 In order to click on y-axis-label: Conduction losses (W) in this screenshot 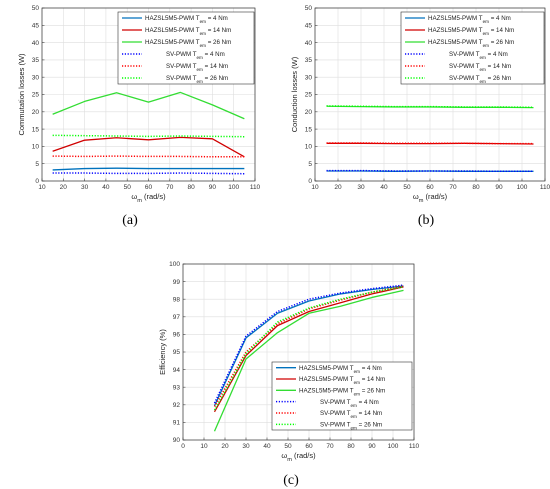, I will do `click(294, 94)`.